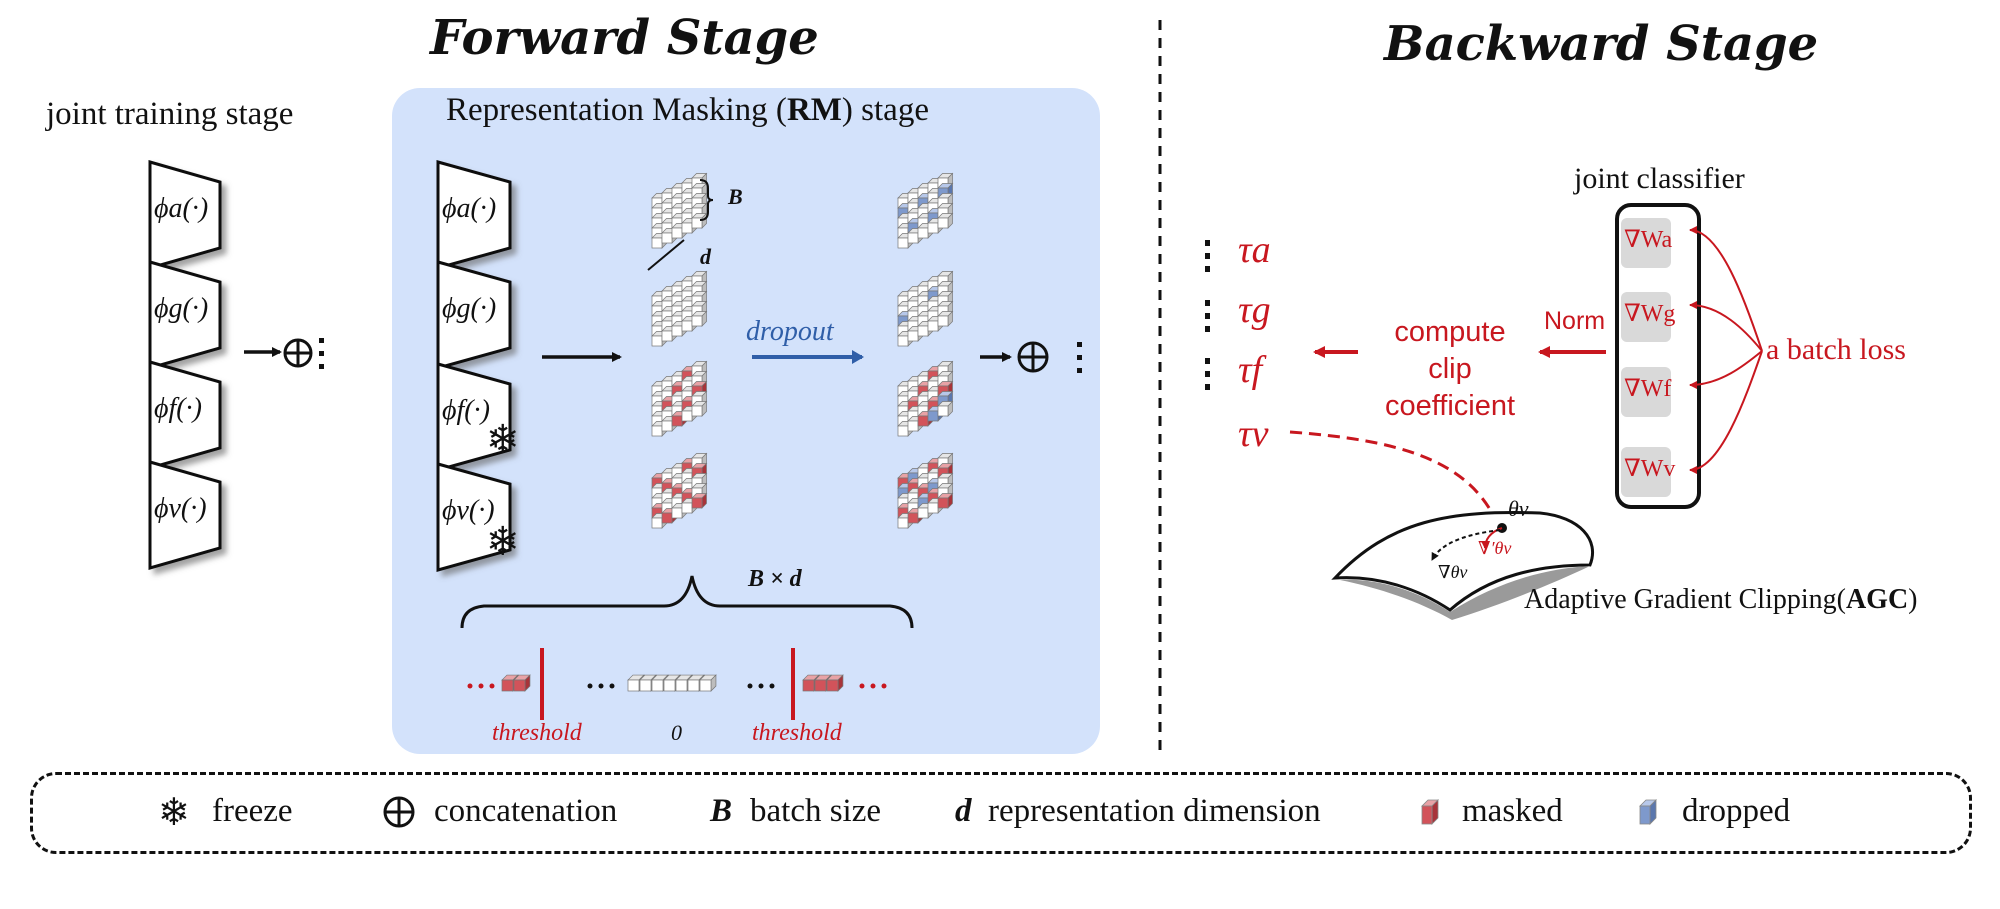 The width and height of the screenshot is (2000, 909). Describe the element at coordinates (706, 200) in the screenshot. I see `b-bracket` at that location.